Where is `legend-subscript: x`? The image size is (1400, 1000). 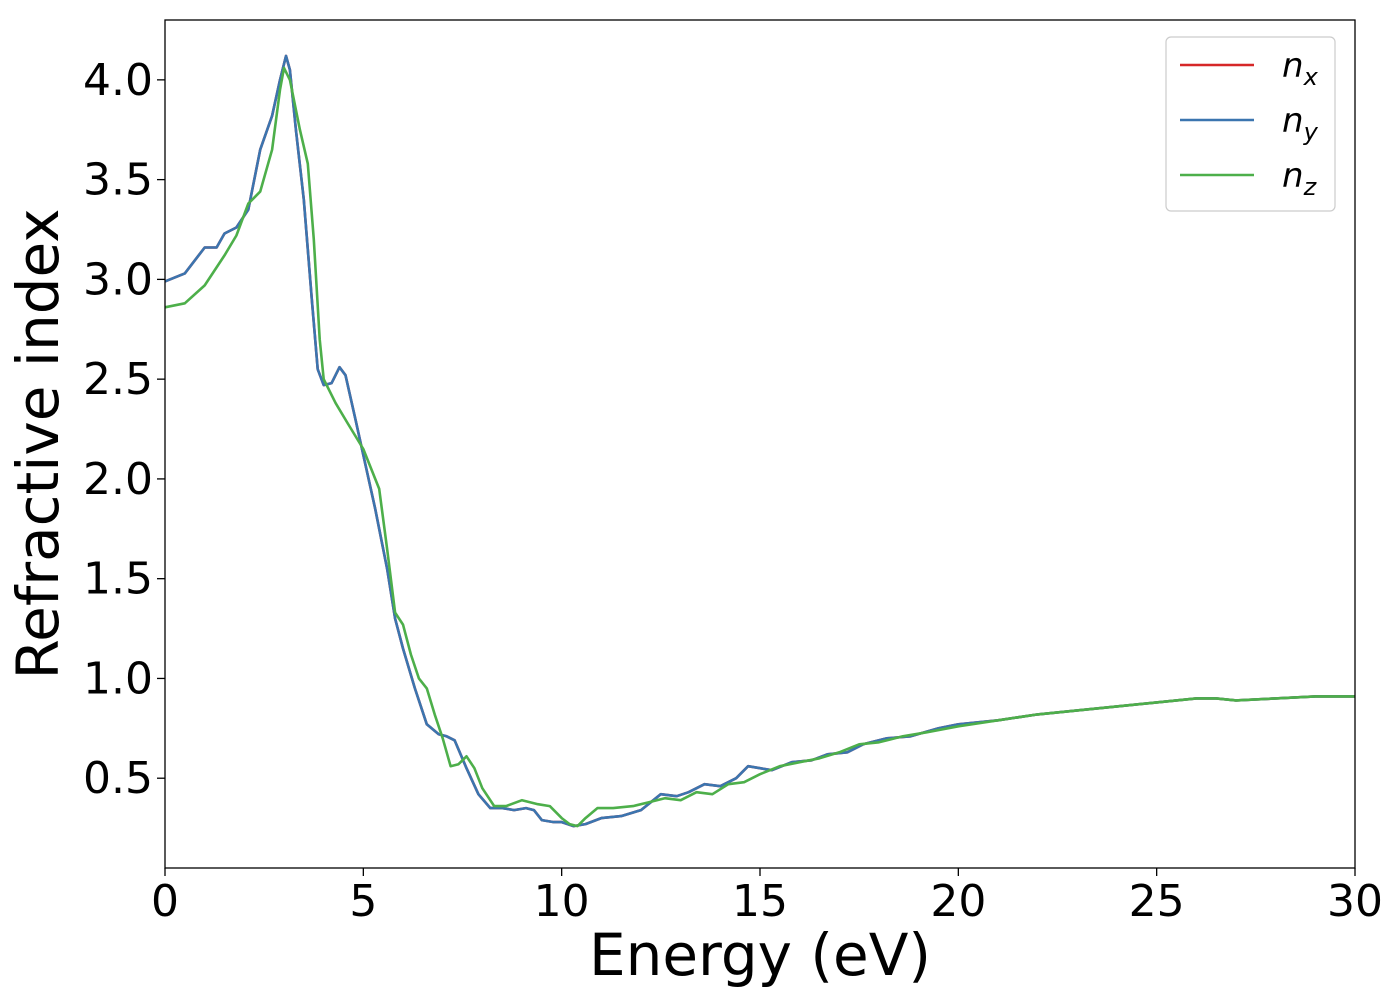 legend-subscript: x is located at coordinates (1311, 77).